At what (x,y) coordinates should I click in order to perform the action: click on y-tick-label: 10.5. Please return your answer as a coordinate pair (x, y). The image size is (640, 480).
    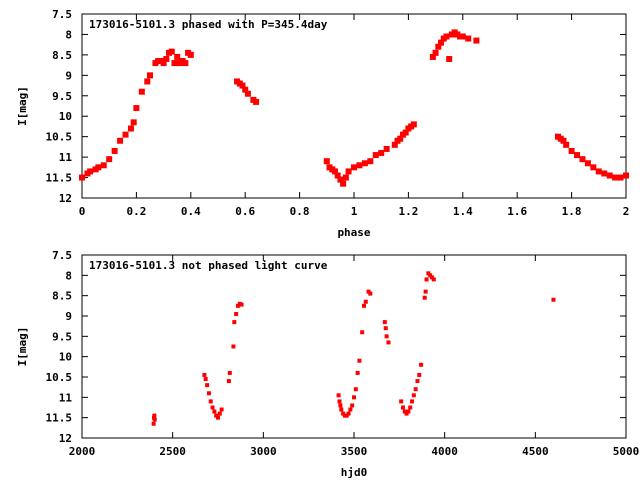
    Looking at the image, I should click on (59, 377).